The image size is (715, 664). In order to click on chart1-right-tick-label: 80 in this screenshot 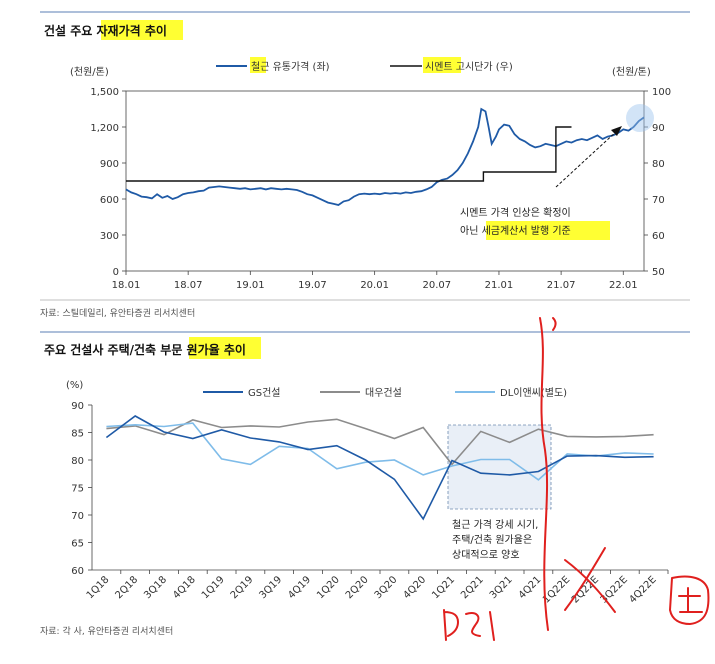, I will do `click(658, 164)`.